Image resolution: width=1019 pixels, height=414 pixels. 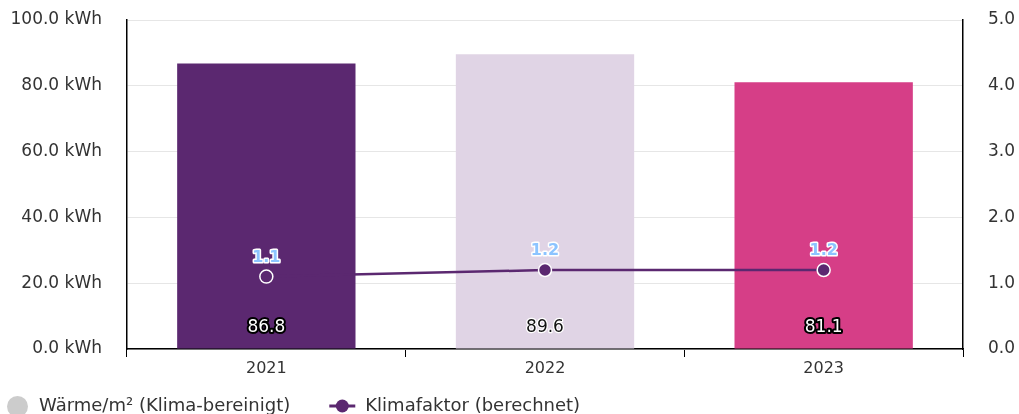 I want to click on legend-label: Klimafaktor (berechnet), so click(x=473, y=403).